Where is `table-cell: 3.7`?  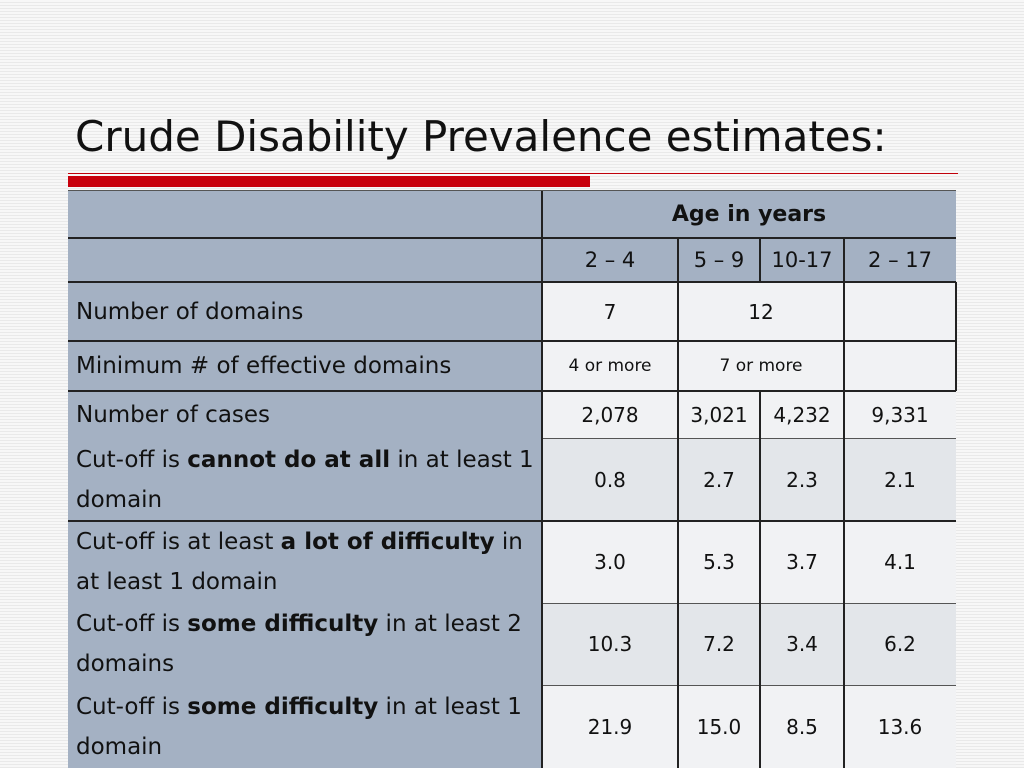
table-cell: 3.7 is located at coordinates (802, 562).